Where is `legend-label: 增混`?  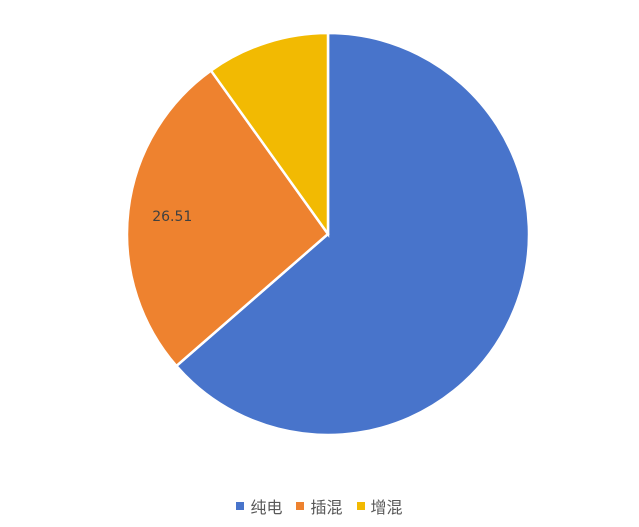 legend-label: 增混 is located at coordinates (386, 507).